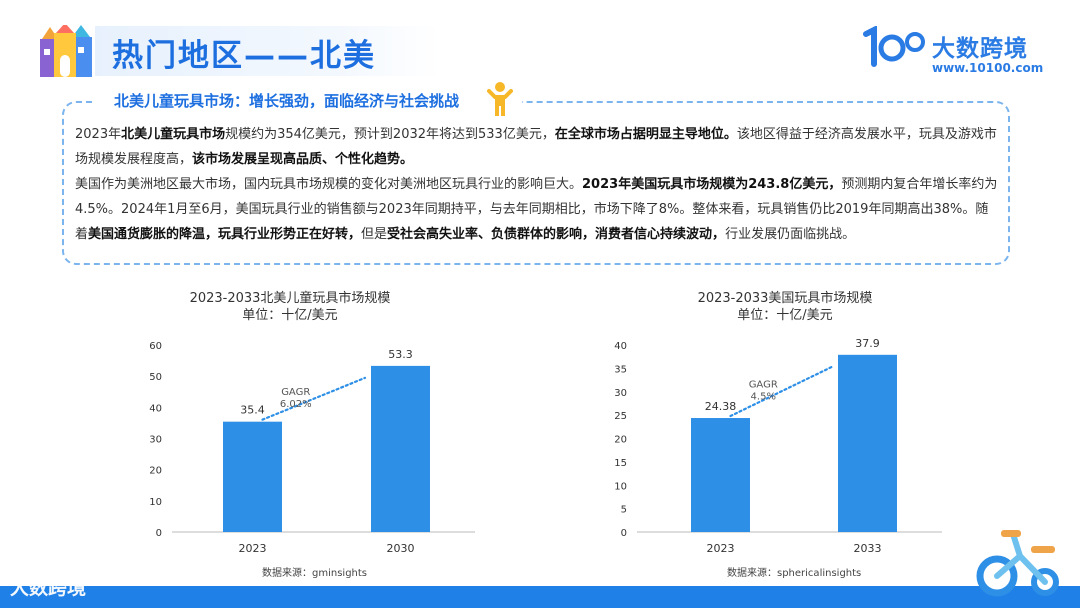  I want to click on brand-mark-icon, so click(894, 46).